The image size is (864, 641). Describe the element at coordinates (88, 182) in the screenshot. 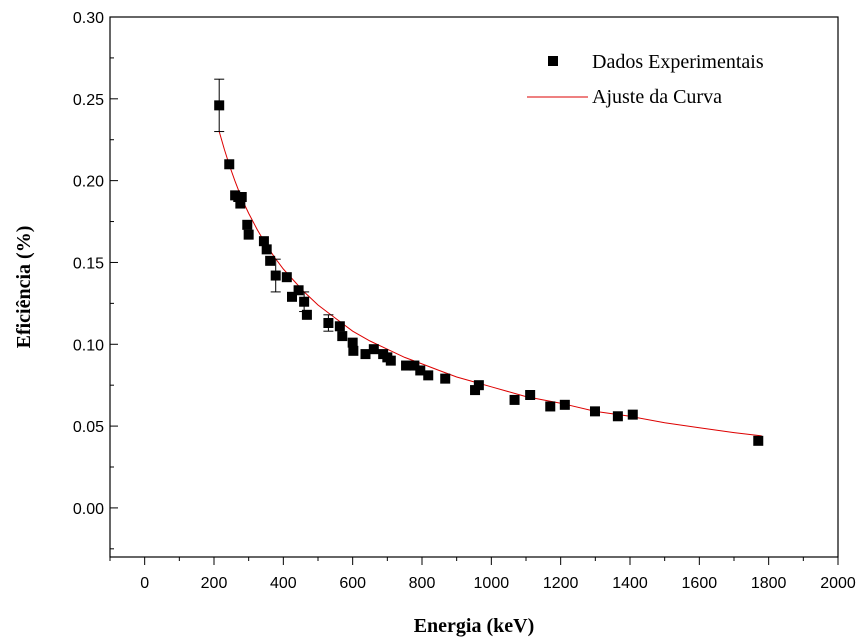

I see `y-tick-label: 0.20` at that location.